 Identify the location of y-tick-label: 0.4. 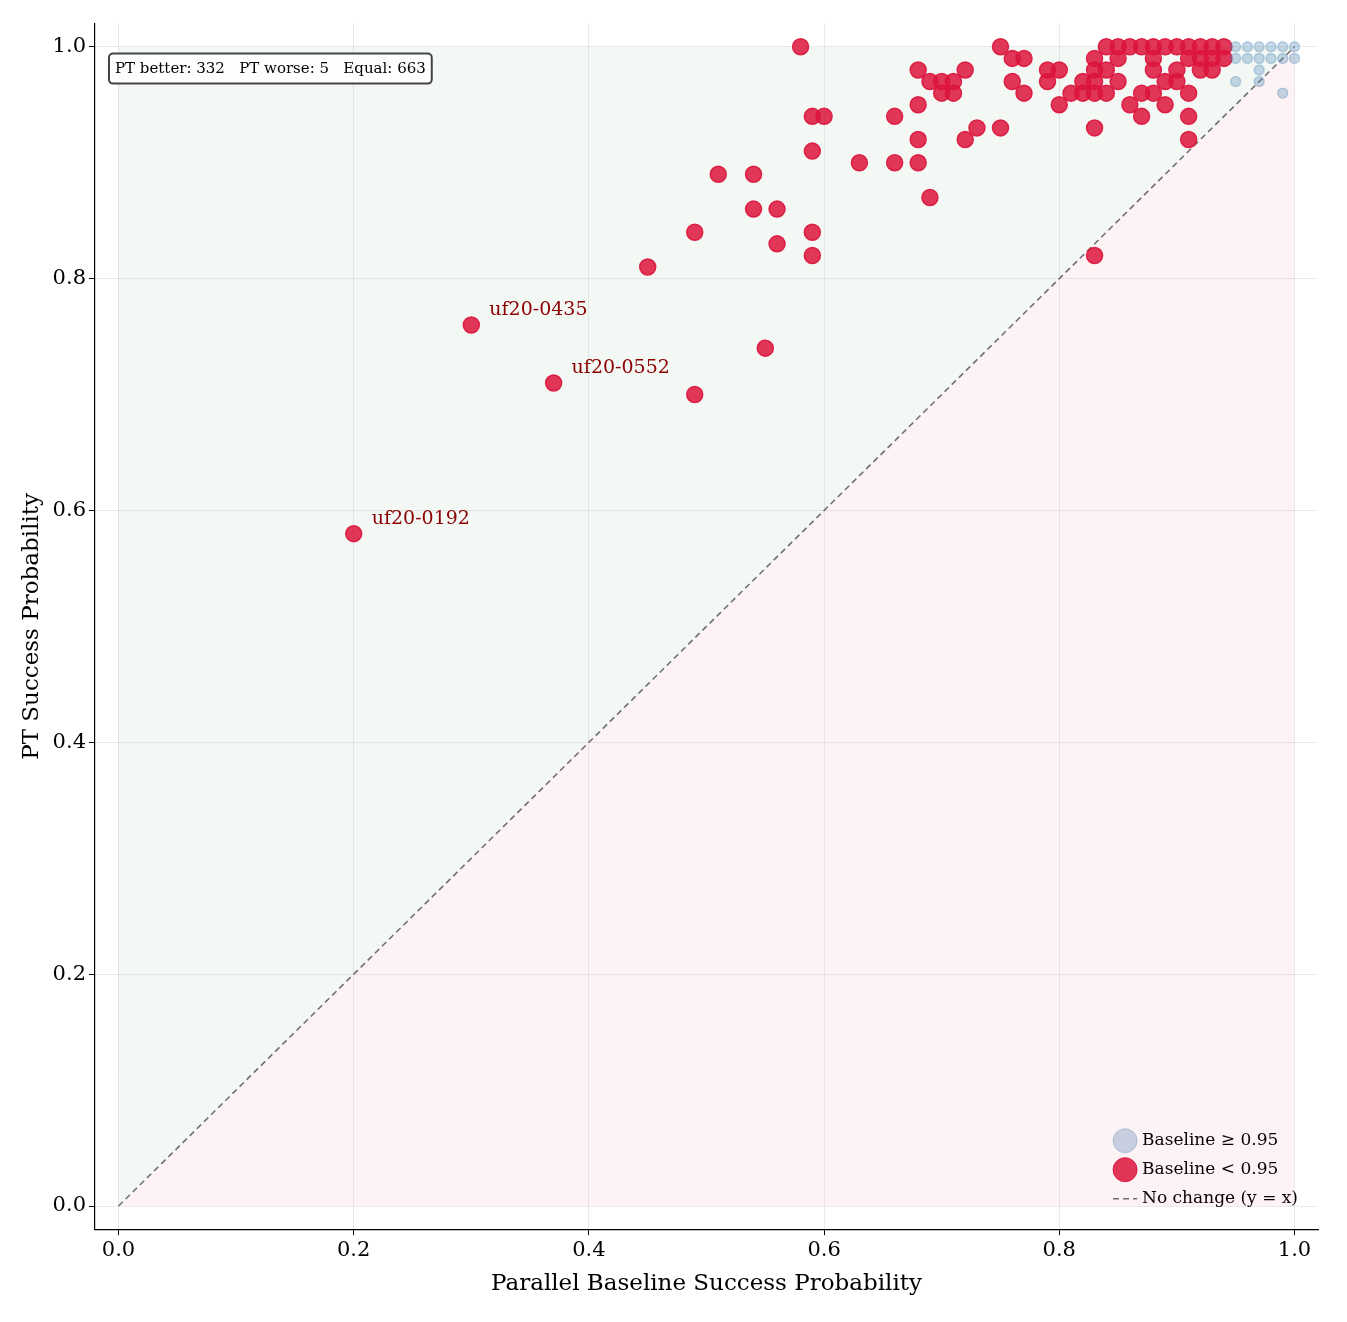
(69, 740).